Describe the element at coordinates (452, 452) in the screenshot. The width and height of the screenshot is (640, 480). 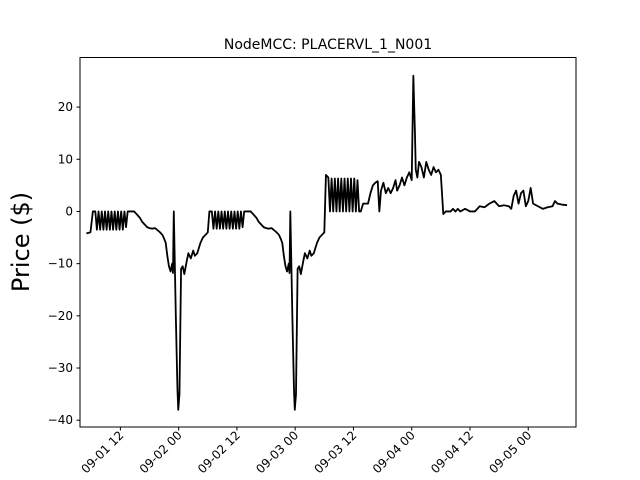
I see `x-tick-label: 09-04 12` at that location.